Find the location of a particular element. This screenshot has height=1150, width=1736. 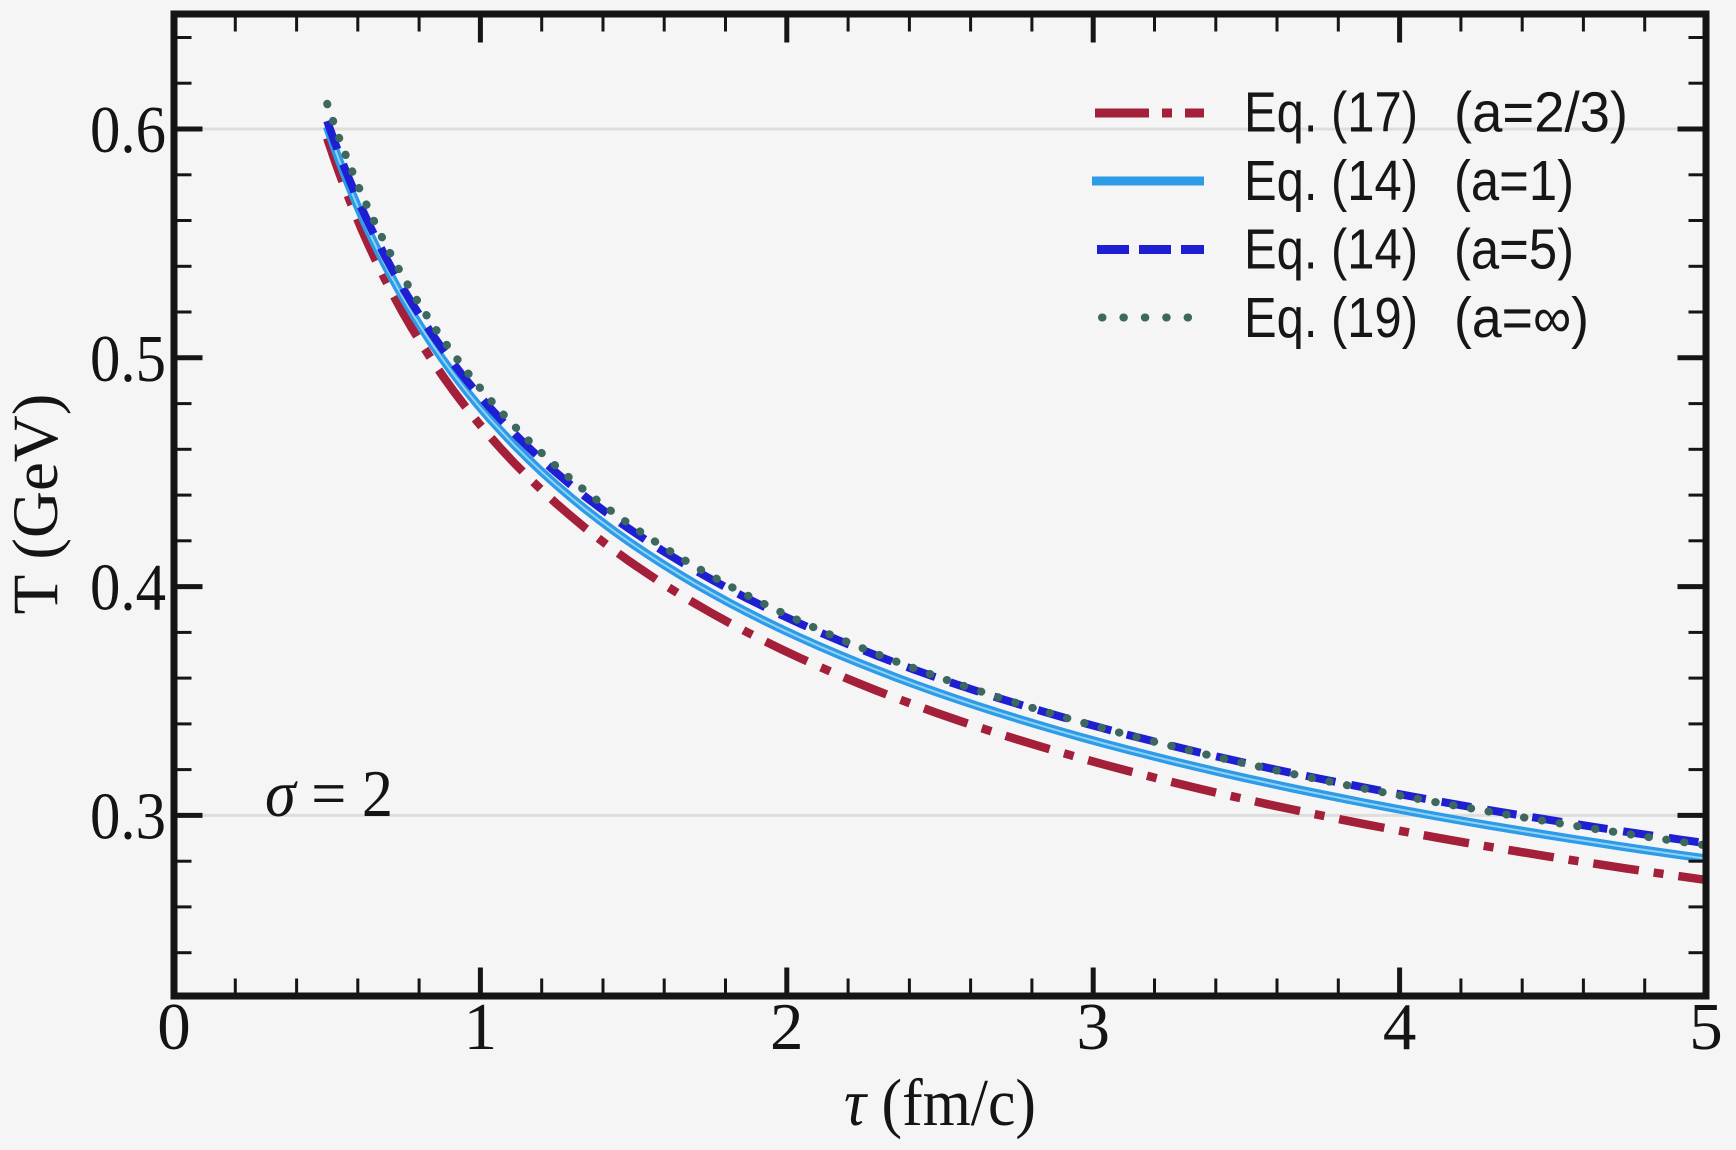

svg-text: 0 is located at coordinates (174, 1027).